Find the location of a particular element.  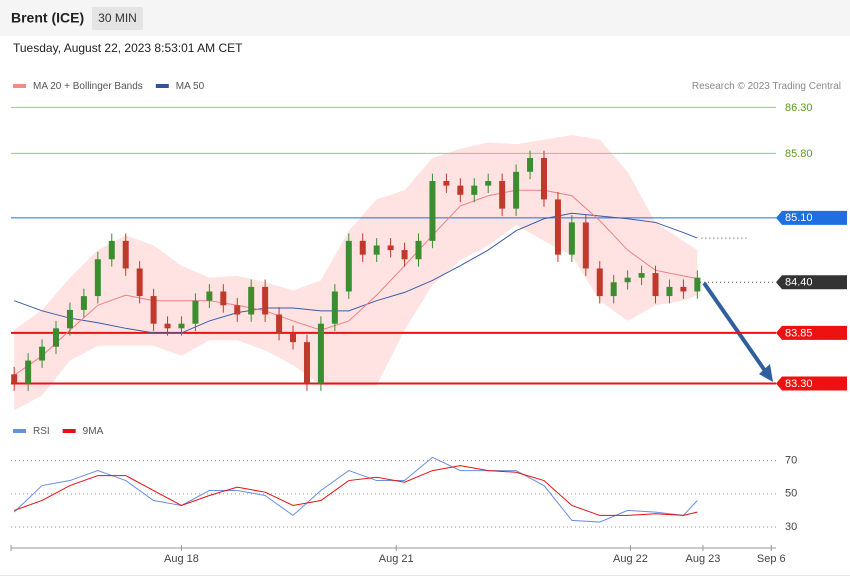

x-tick-label: Aug 23 is located at coordinates (702, 559).